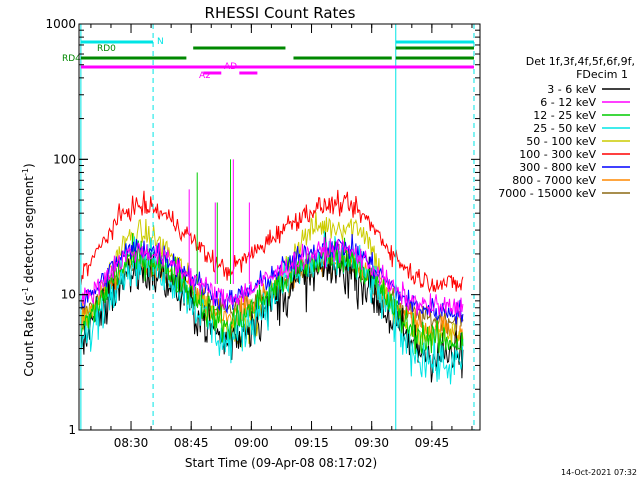 The image size is (640, 480). Describe the element at coordinates (205, 76) in the screenshot. I see `flag-label-a2: A2` at that location.